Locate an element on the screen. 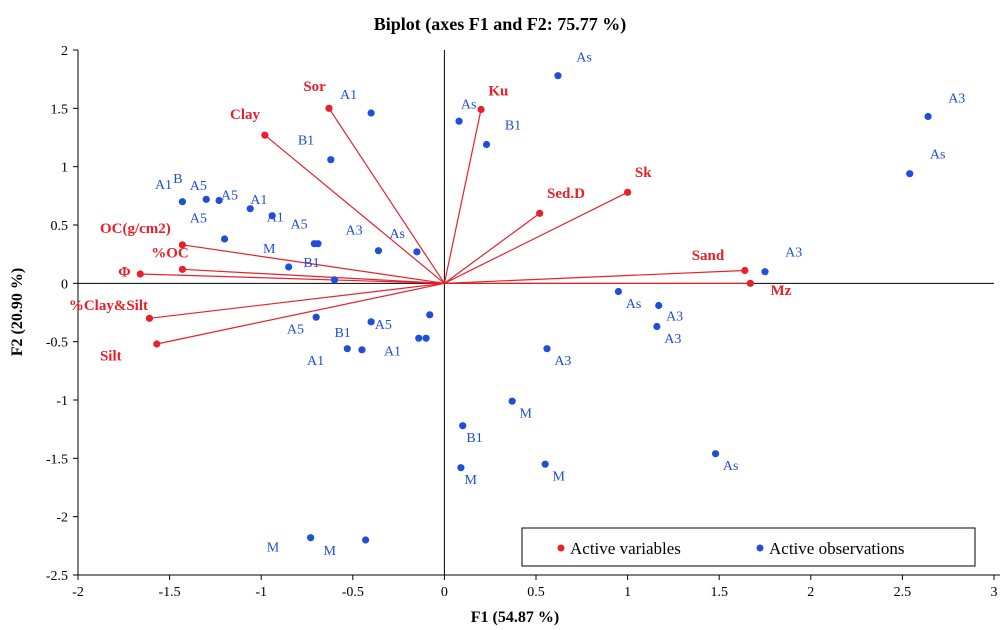 Image resolution: width=1003 pixels, height=630 pixels. y-tick-label: -0.5 is located at coordinates (57, 343).